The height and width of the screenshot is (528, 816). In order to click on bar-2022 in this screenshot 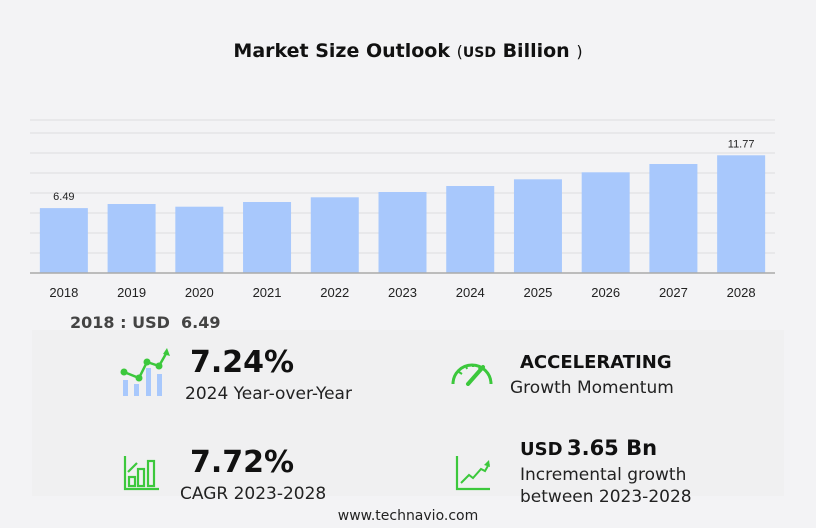, I will do `click(334, 235)`.